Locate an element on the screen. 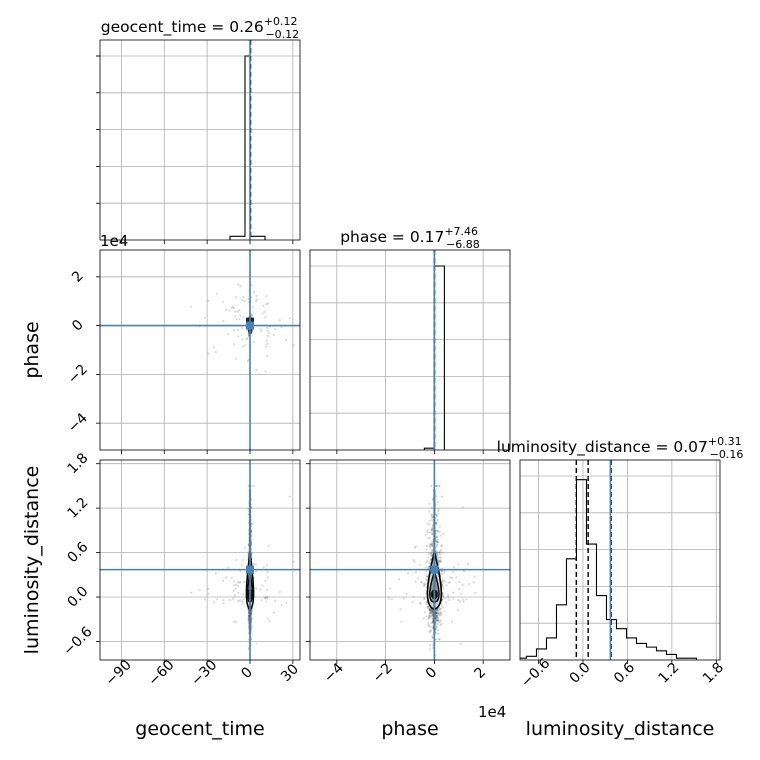 Image resolution: width=760 pixels, height=760 pixels. x-tick-label: −4 is located at coordinates (334, 673).